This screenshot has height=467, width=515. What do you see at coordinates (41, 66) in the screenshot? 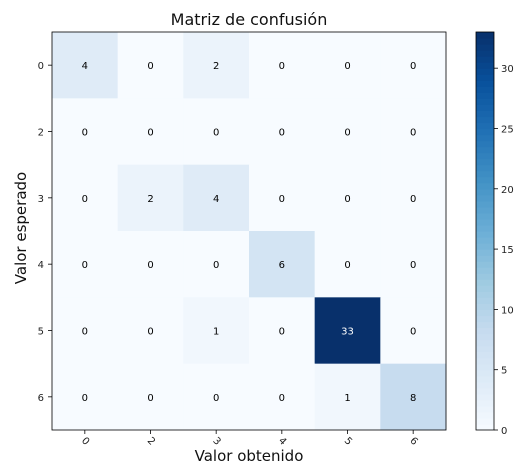
I see `y-tick-label: 0` at bounding box center [41, 66].